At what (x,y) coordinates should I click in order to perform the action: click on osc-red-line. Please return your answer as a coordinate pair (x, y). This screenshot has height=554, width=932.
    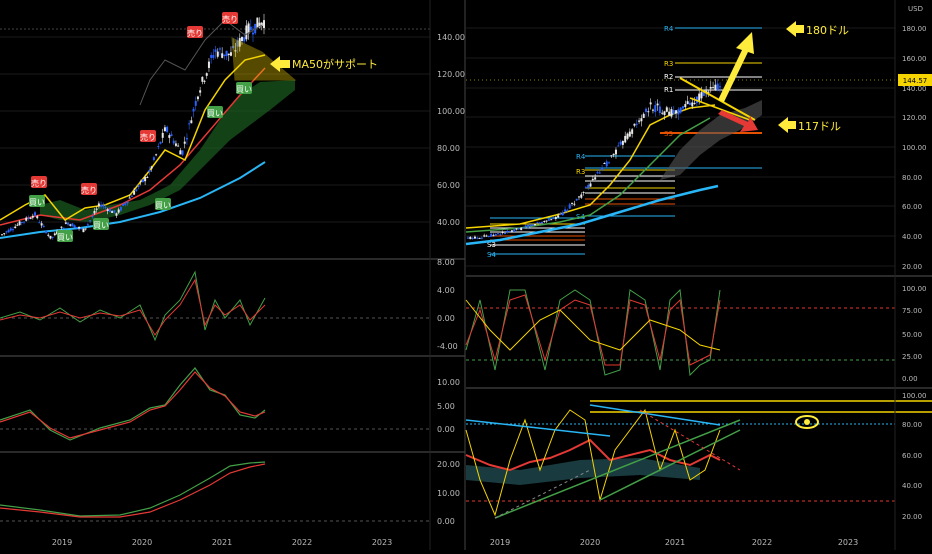
    Looking at the image, I should click on (133, 307).